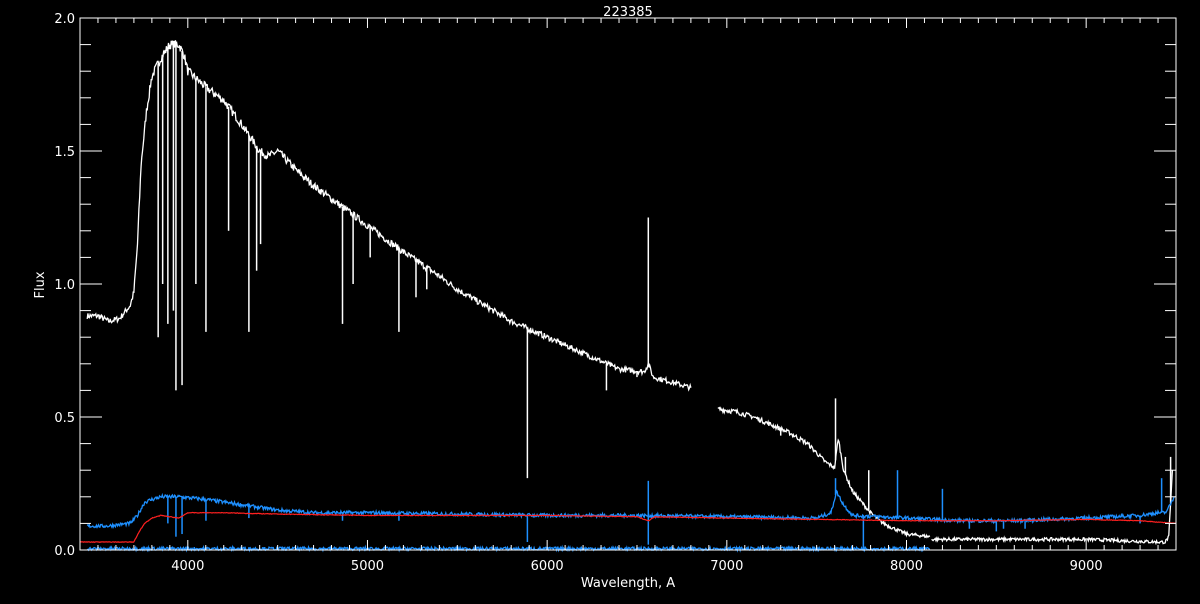  What do you see at coordinates (64, 152) in the screenshot?
I see `y-tick-label: 1.5` at bounding box center [64, 152].